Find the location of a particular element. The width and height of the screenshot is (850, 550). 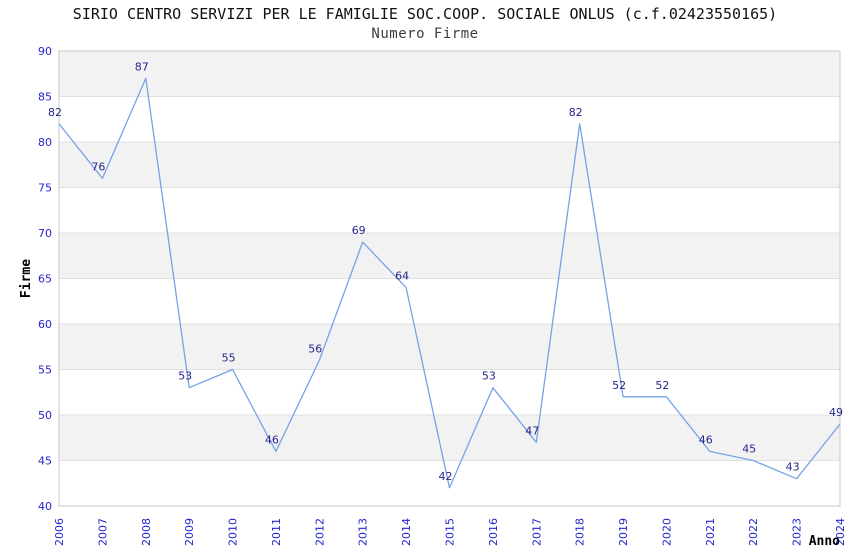

y-tick-label: 80 is located at coordinates (45, 142).